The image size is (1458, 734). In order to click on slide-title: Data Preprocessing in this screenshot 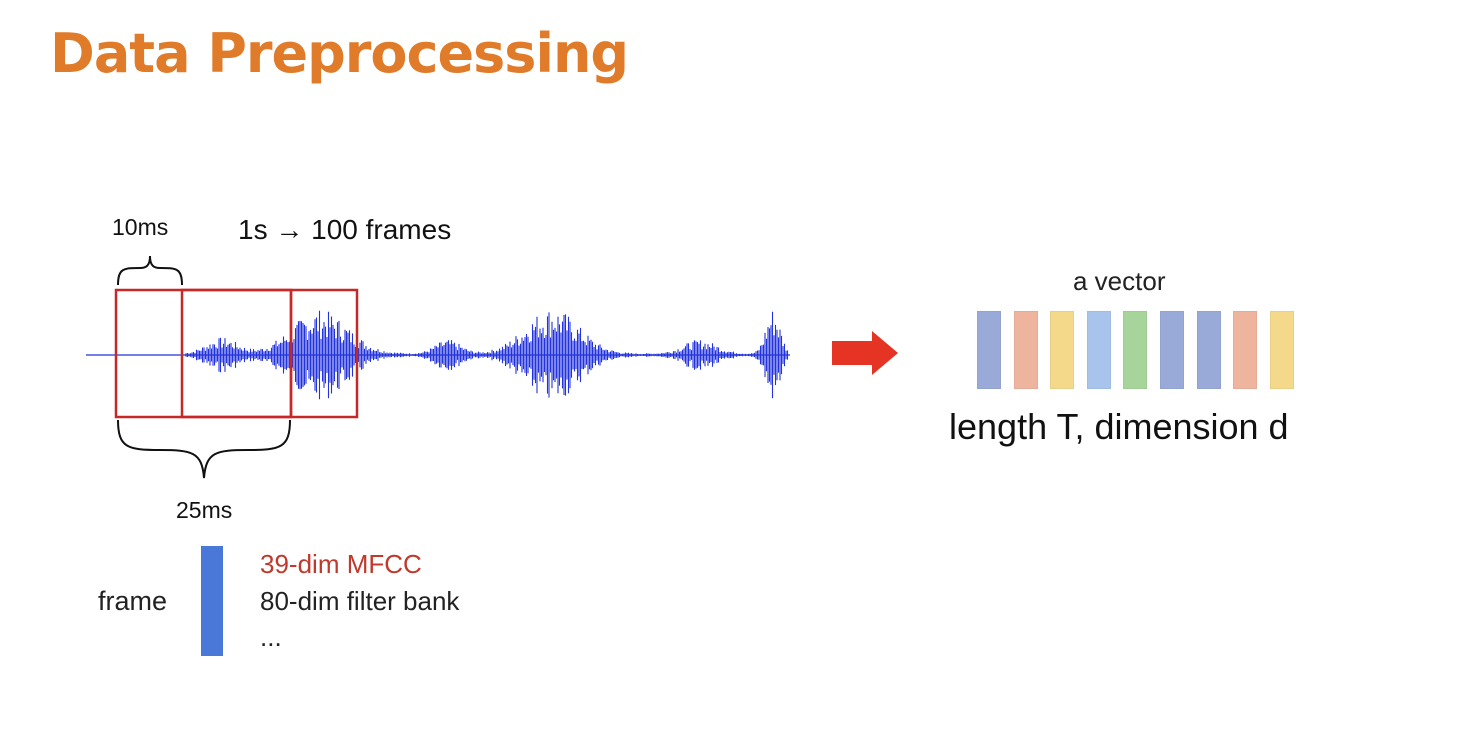, I will do `click(339, 53)`.